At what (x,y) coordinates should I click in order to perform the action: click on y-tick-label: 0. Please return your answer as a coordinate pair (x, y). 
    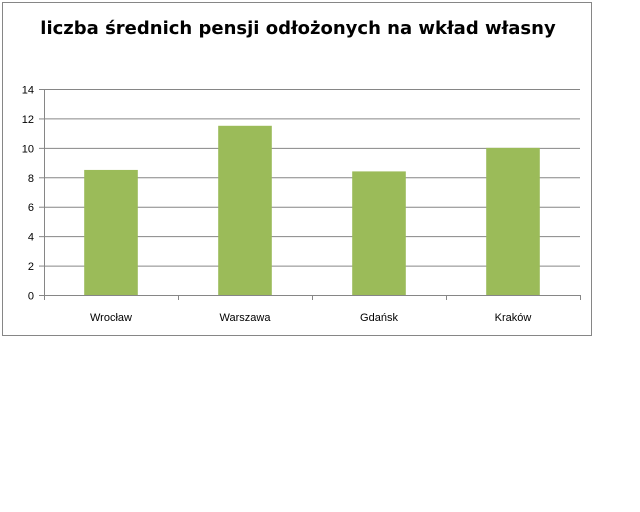
    Looking at the image, I should click on (31, 297).